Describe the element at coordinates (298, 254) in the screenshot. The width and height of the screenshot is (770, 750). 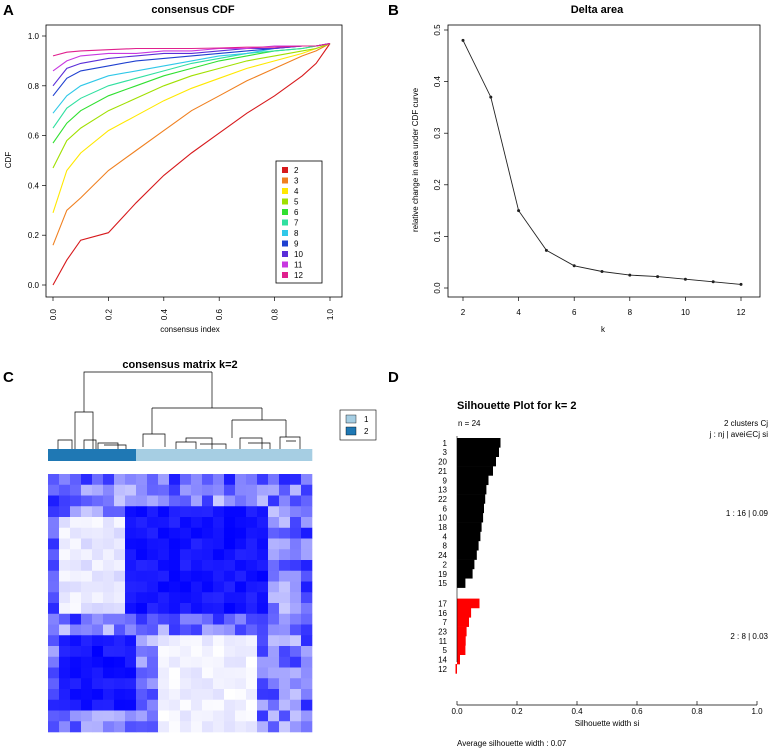
I see `legend-label-k10: 10` at that location.